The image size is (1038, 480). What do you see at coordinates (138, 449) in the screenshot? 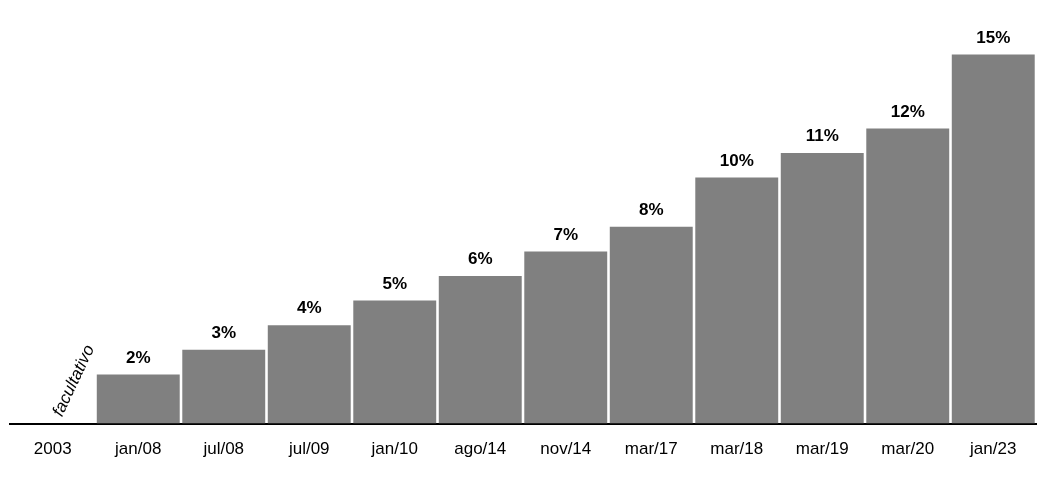
I see `x-tick-label: jan/08` at bounding box center [138, 449].